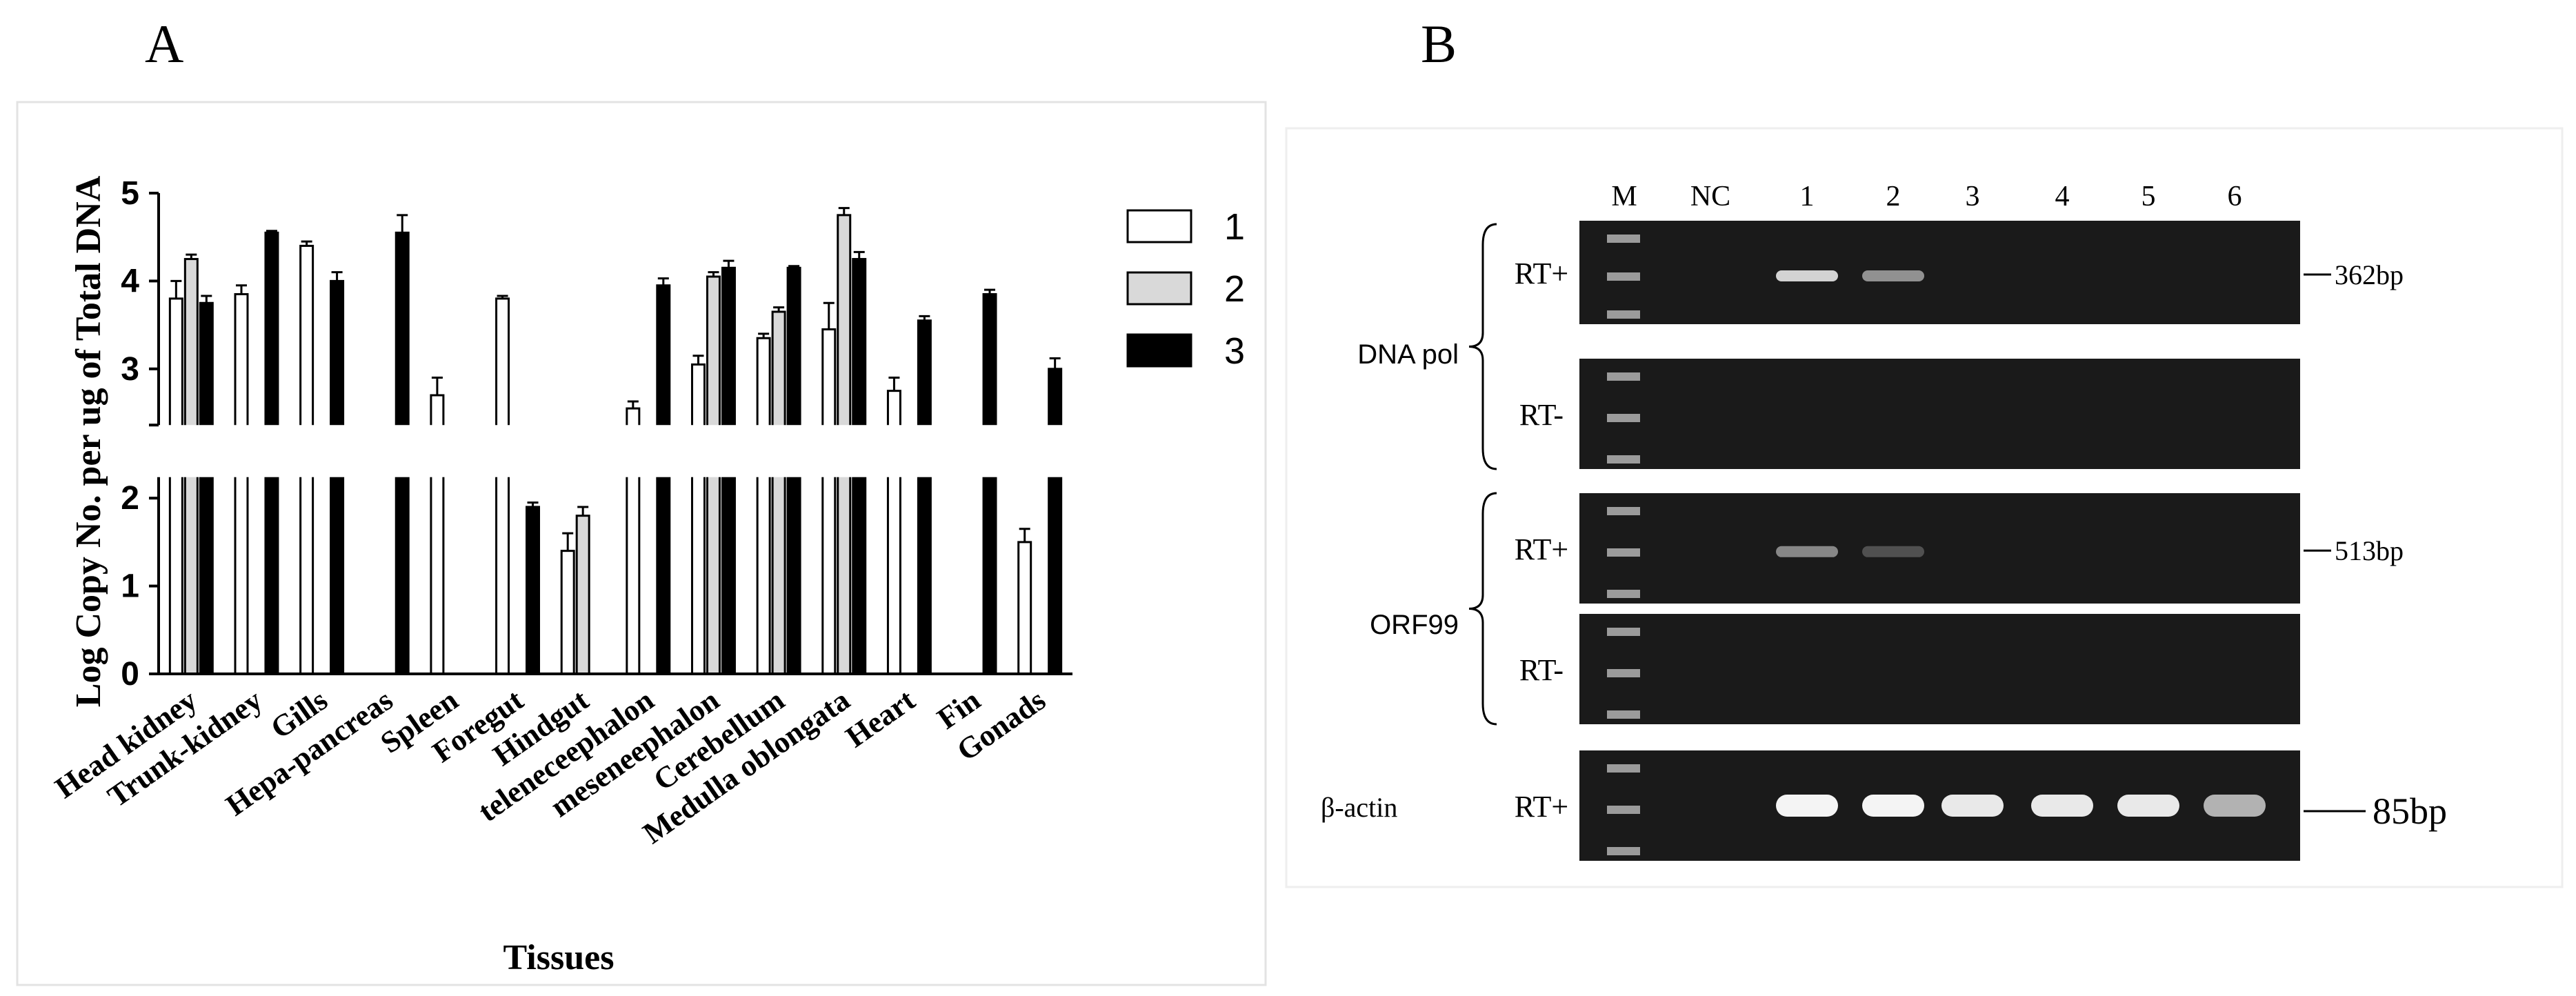  I want to click on bar-gonads-s3, so click(1055, 521).